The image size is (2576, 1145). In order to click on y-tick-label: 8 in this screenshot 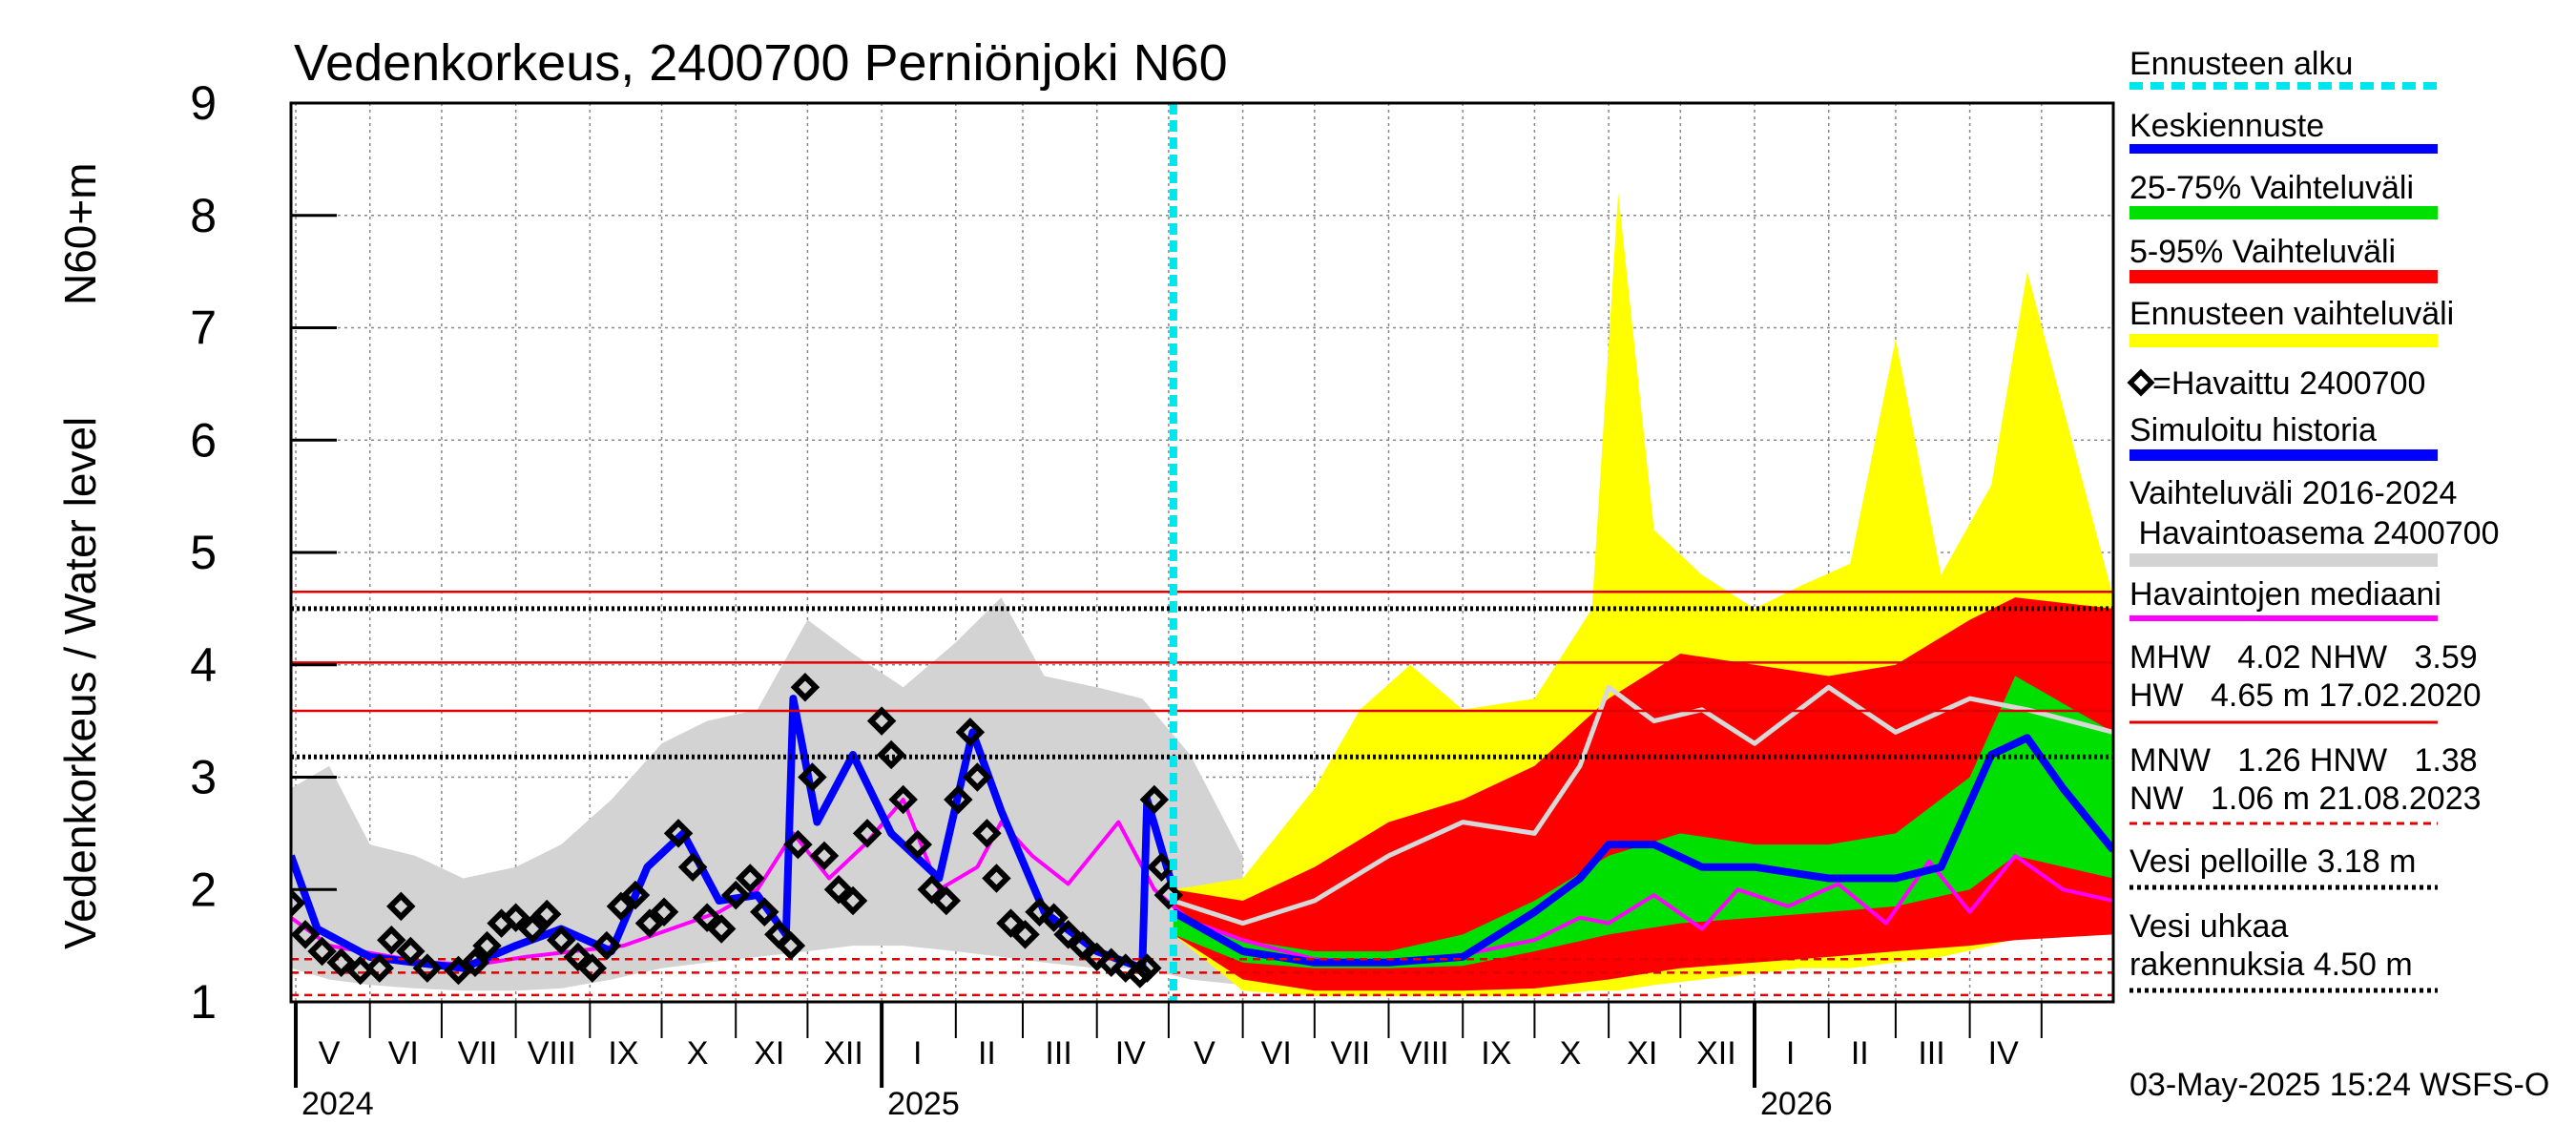, I will do `click(203, 215)`.